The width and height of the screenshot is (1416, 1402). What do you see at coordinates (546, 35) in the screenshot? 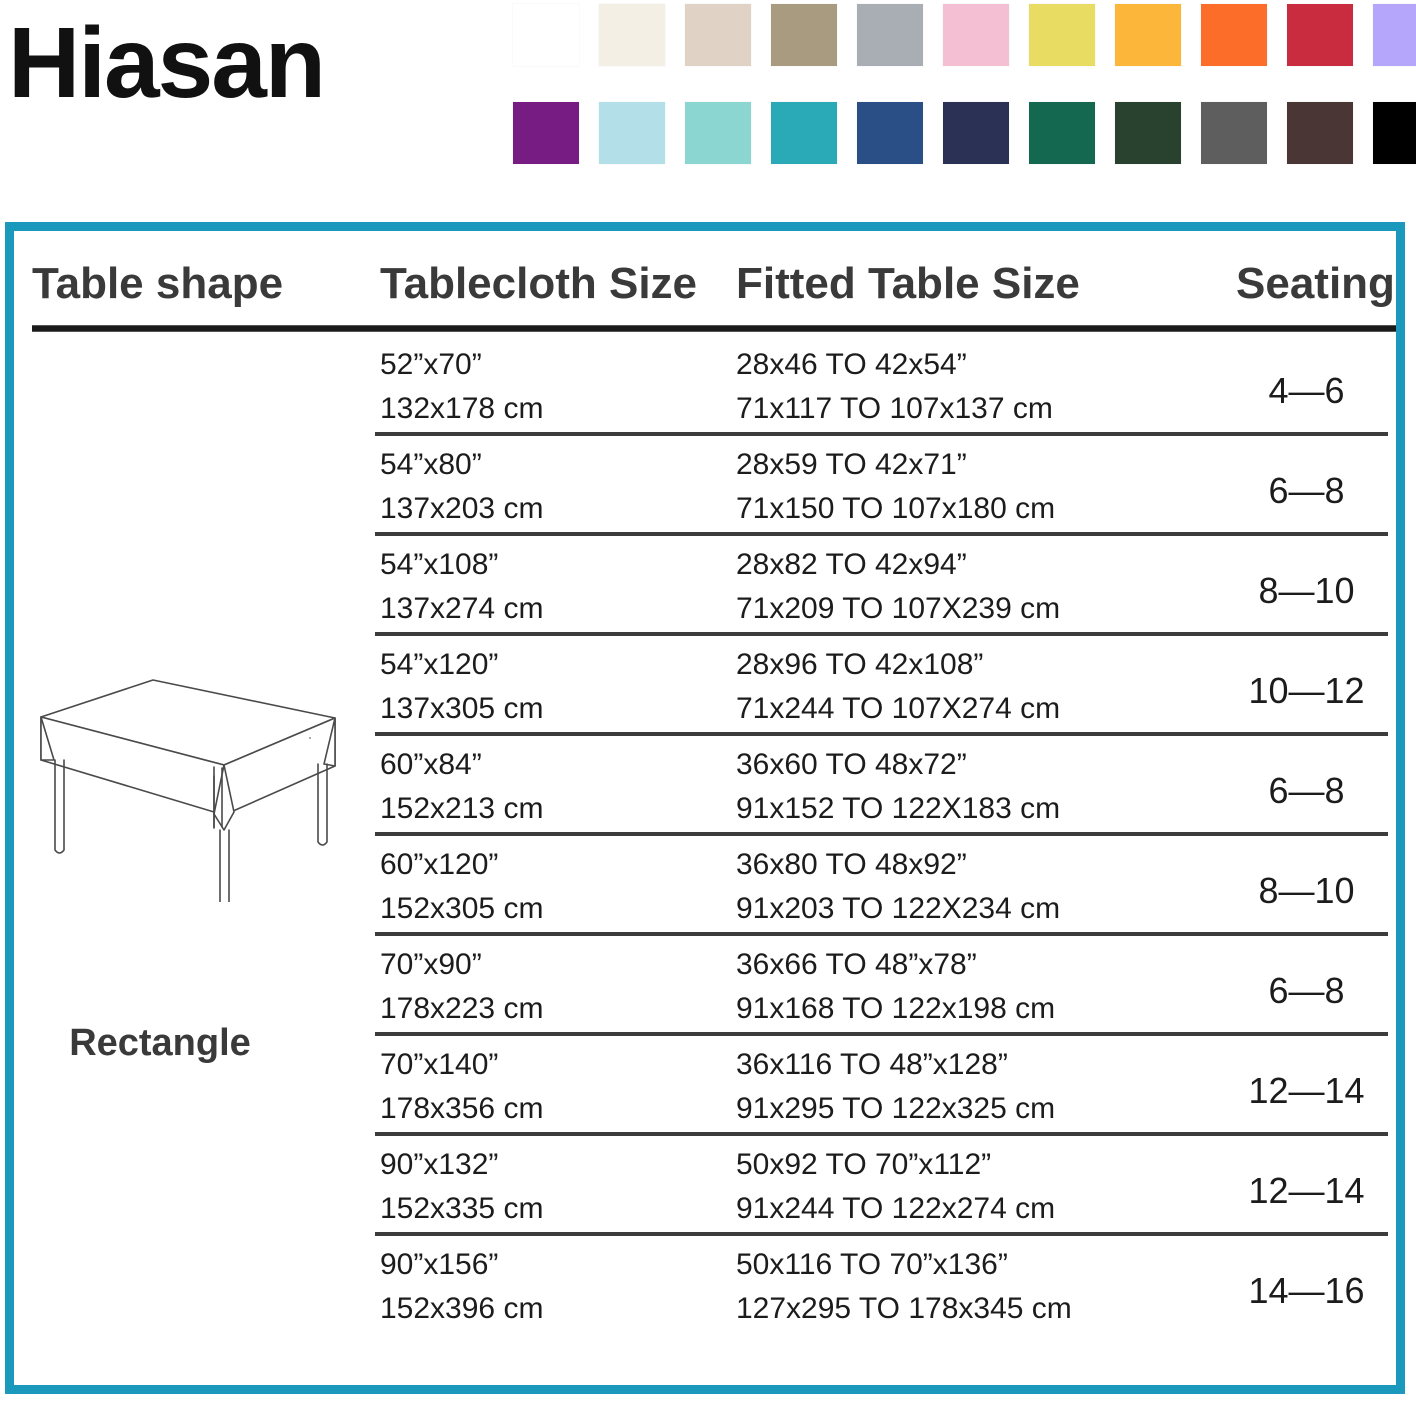
I see `color-swatch-white` at bounding box center [546, 35].